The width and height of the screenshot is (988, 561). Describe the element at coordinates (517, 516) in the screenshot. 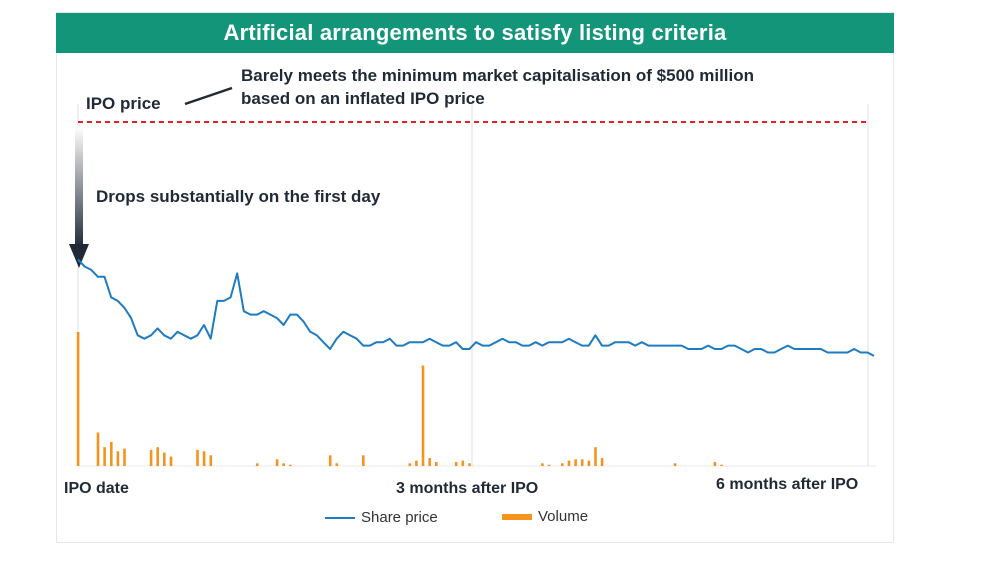

I see `legend-bar-swatch` at that location.